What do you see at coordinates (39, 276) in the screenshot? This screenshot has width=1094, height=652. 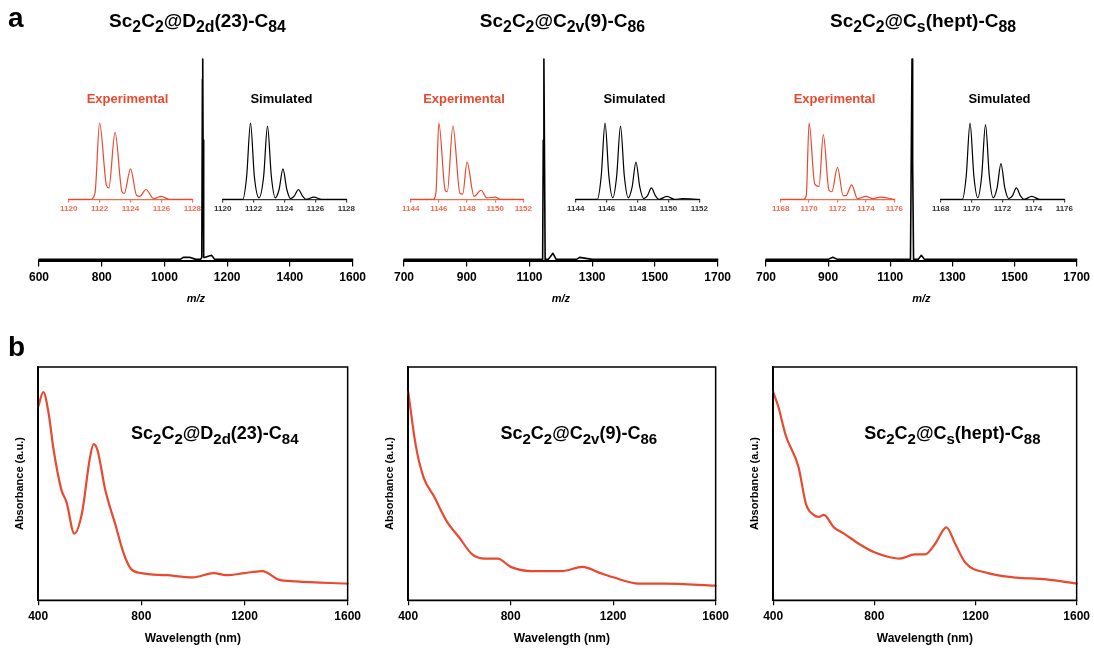 I see `x-tick-label: 600` at bounding box center [39, 276].